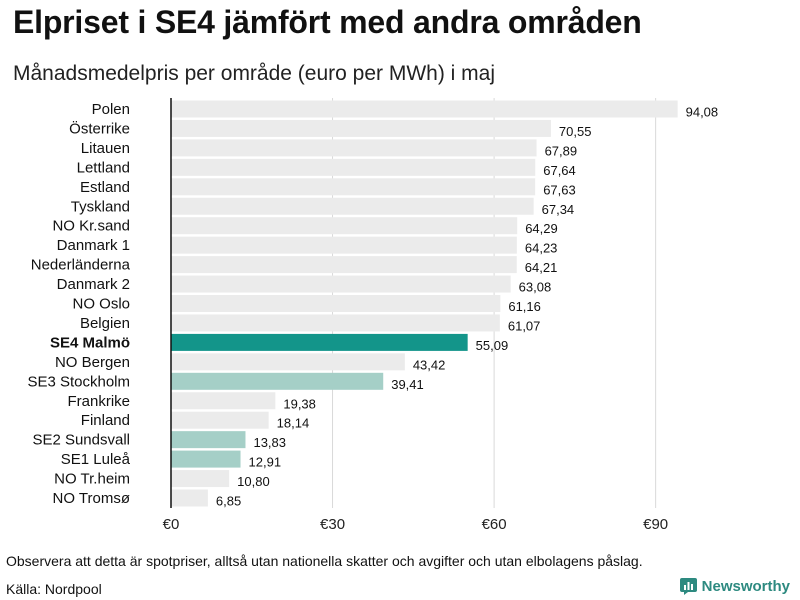 The height and width of the screenshot is (600, 800). I want to click on category-label: Danmark 2, so click(93, 284).